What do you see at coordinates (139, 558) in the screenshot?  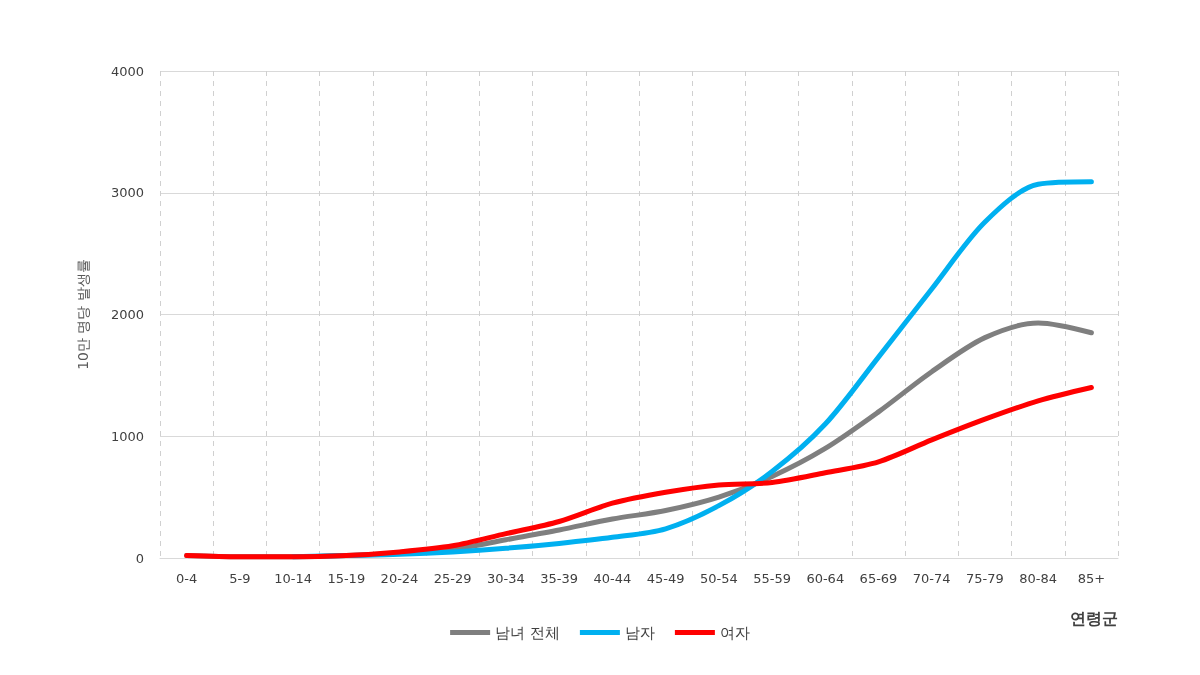 I see `y-tick-label: 0` at bounding box center [139, 558].